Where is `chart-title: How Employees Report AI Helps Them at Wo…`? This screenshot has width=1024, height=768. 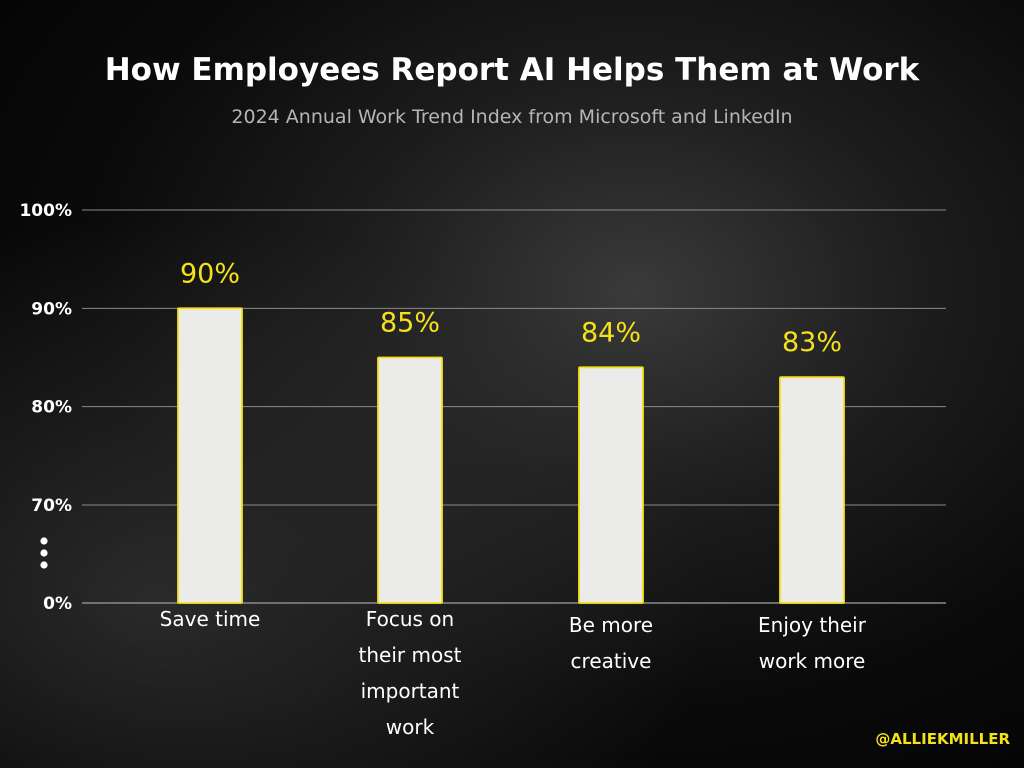
chart-title: How Employees Report AI Helps Them at Wo… is located at coordinates (512, 70).